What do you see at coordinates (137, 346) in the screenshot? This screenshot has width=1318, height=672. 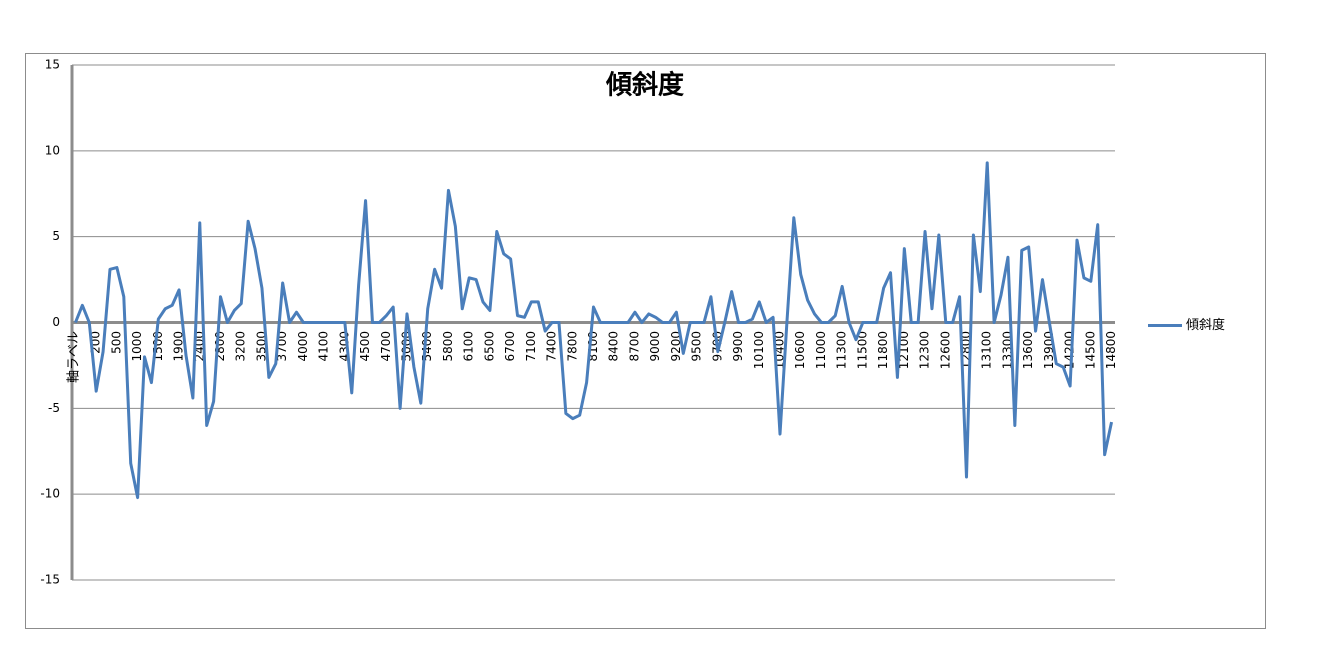 I see `x-tick-label: 1000` at bounding box center [137, 346].